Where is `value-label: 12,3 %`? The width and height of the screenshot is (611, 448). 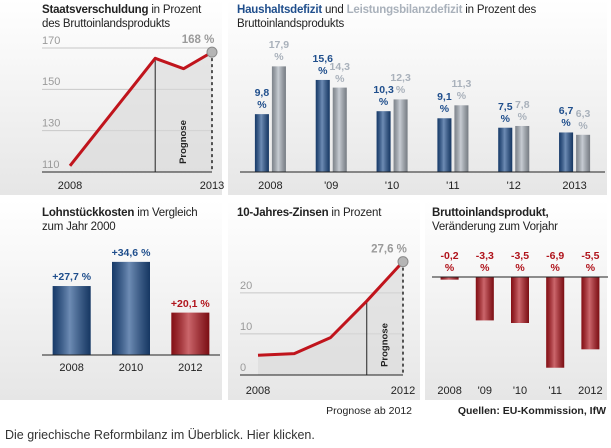
value-label: 12,3 % is located at coordinates (400, 84).